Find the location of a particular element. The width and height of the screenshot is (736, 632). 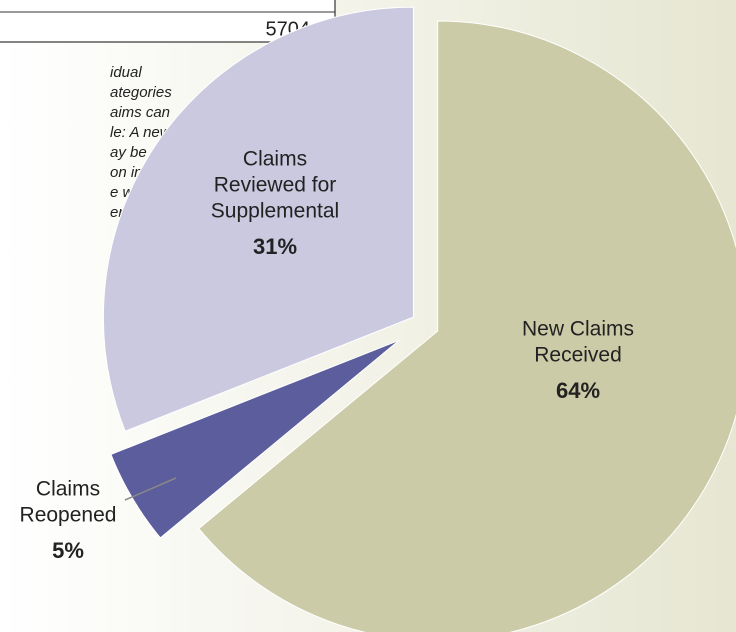

total-box is located at coordinates (168, 21).